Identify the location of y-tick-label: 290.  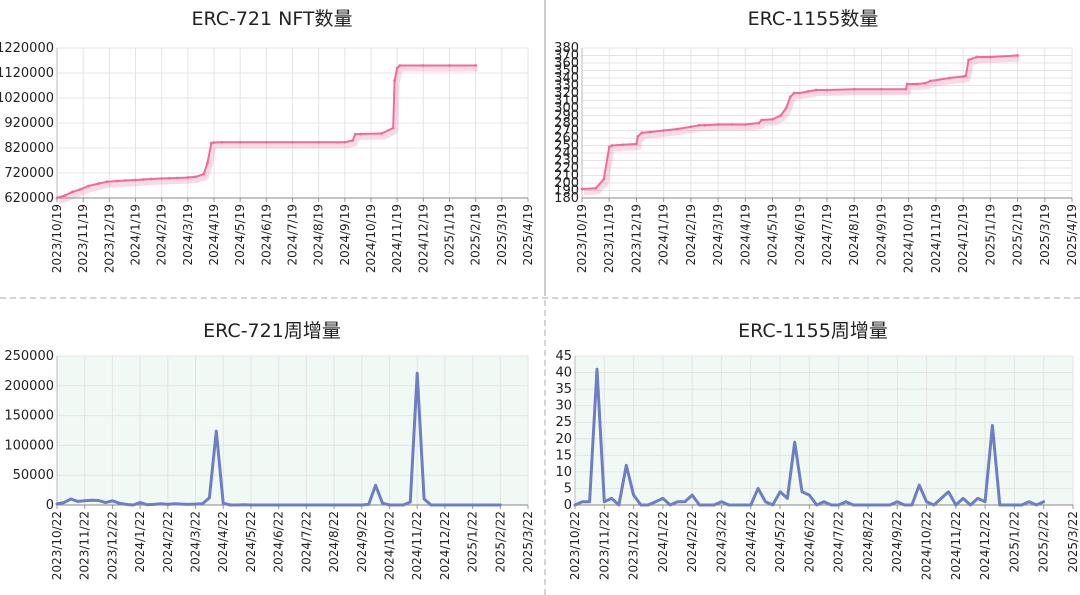
(566, 116).